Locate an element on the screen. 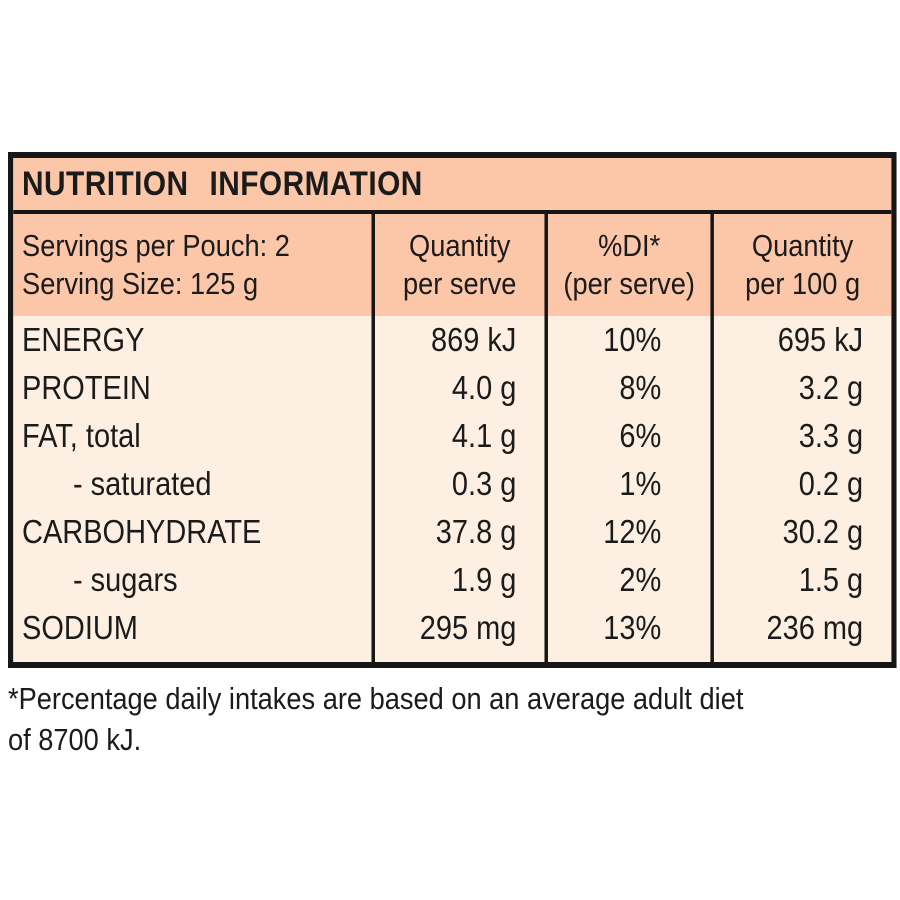 The height and width of the screenshot is (900, 900). fat-per-100g: 3.3 g is located at coordinates (801, 436).